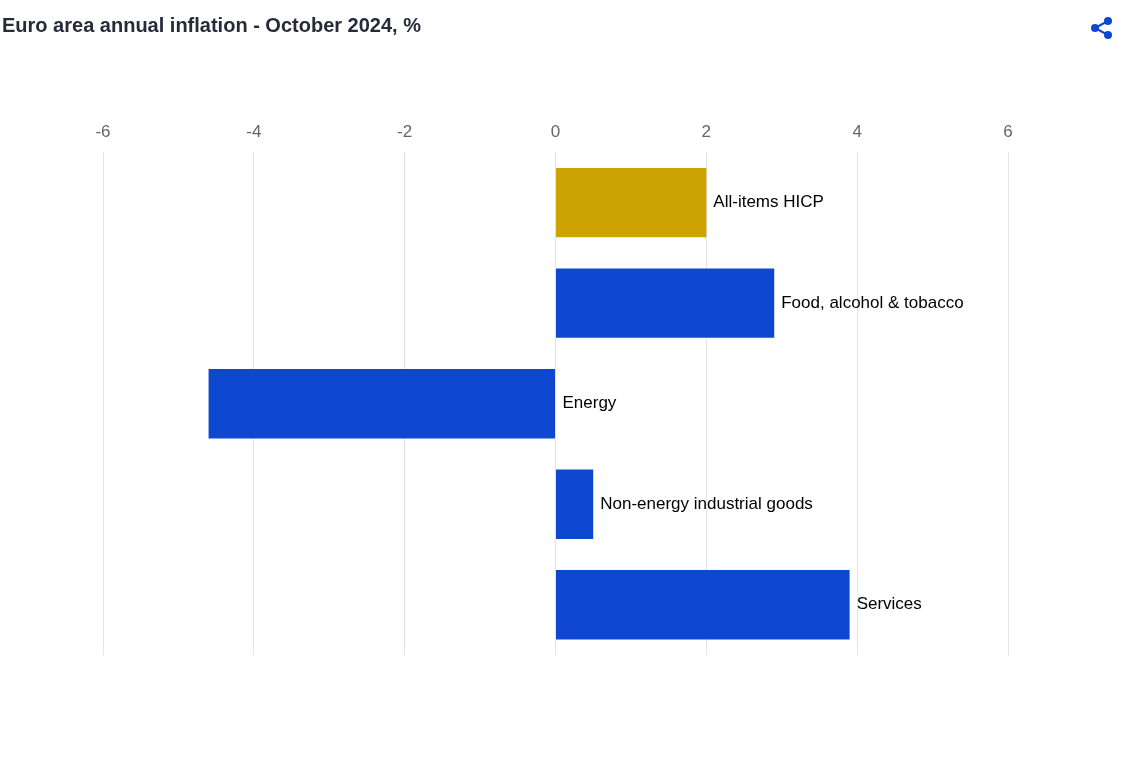  Describe the element at coordinates (254, 131) in the screenshot. I see `x-tick-label: -4` at that location.